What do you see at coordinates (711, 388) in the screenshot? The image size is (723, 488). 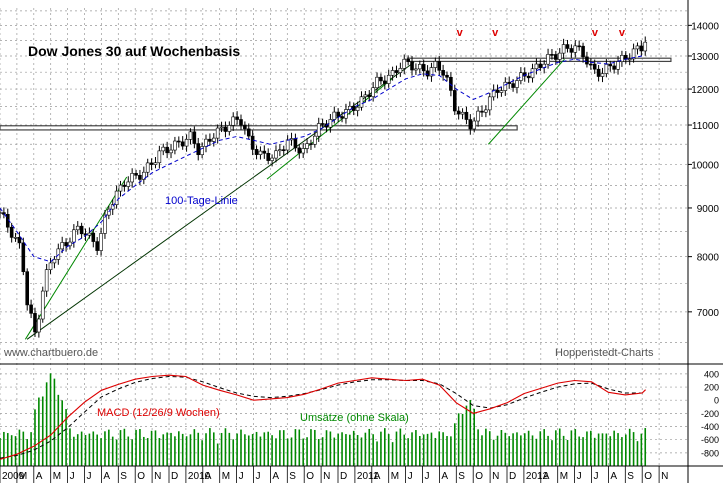 I see `macd-tick-label: 200` at bounding box center [711, 388].